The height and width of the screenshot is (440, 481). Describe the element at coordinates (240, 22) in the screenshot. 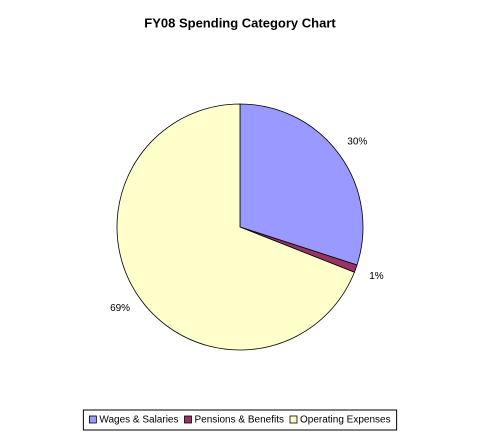

I see `chart-title: FY08 Spending Category Chart` at that location.